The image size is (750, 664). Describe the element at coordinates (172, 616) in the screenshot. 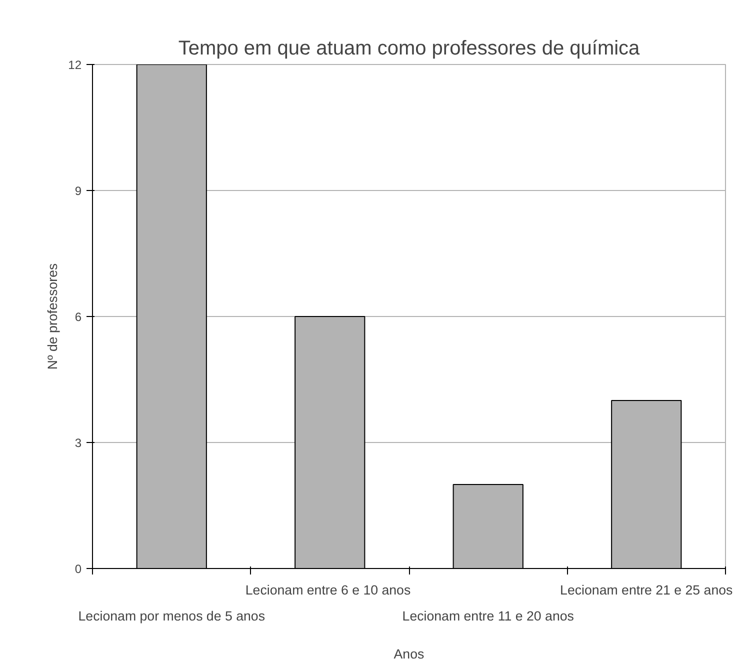

I see `x-tick-label: Lecionam por menos de 5 anos` at that location.